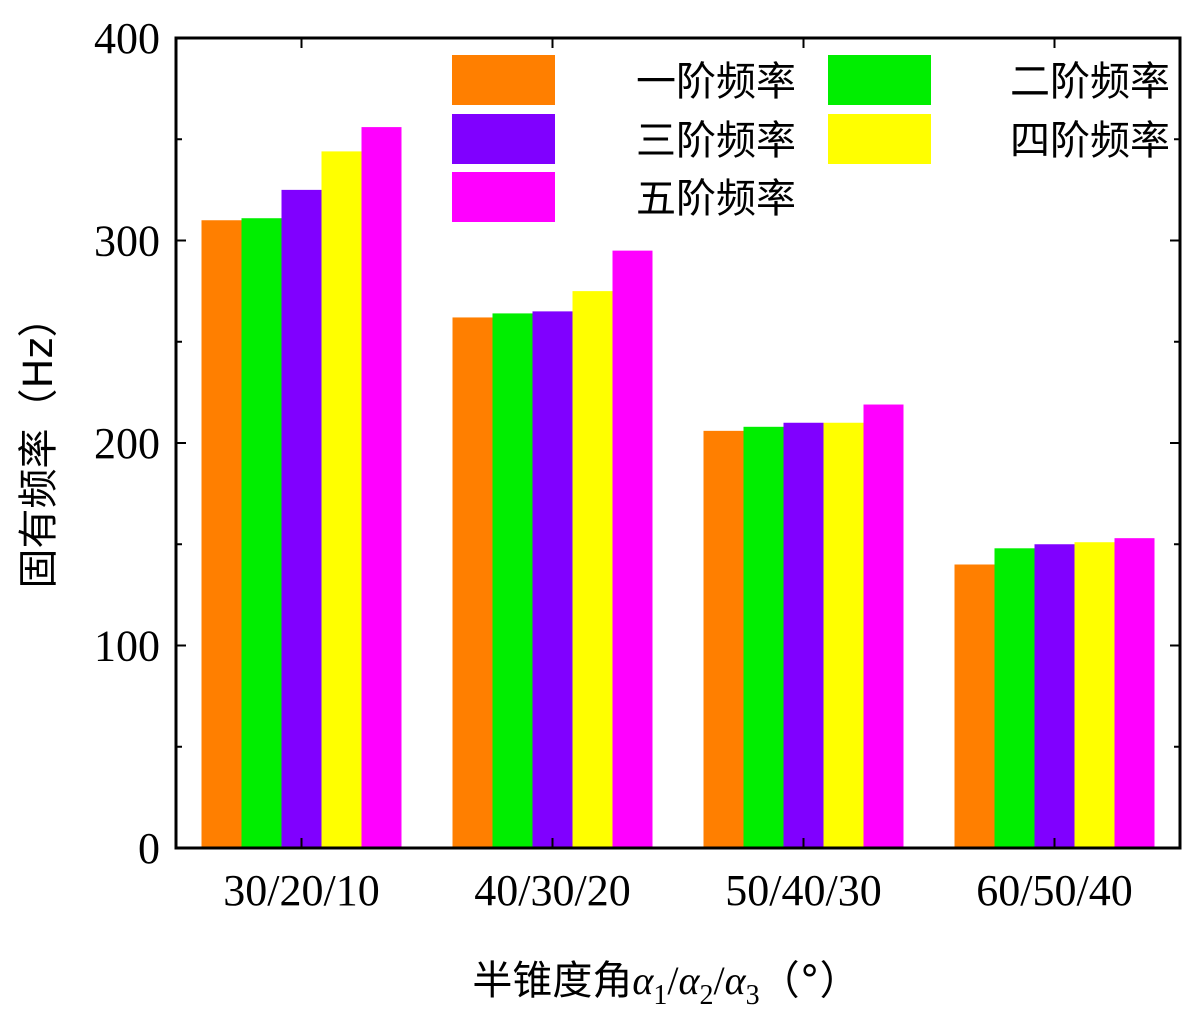 This screenshot has width=1189, height=1026. Describe the element at coordinates (736, 980) in the screenshot. I see `x-axis-symbol-3: α` at that location.